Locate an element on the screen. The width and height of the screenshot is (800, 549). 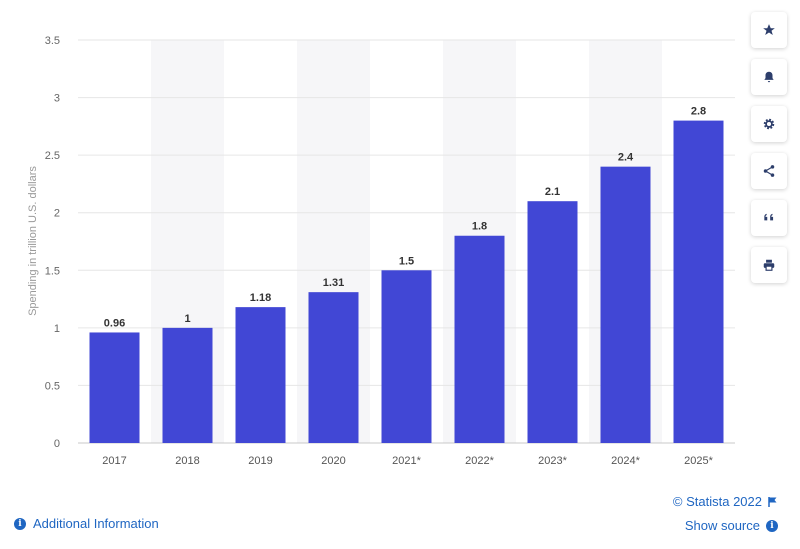
data-label: 2.8 is located at coordinates (698, 112).